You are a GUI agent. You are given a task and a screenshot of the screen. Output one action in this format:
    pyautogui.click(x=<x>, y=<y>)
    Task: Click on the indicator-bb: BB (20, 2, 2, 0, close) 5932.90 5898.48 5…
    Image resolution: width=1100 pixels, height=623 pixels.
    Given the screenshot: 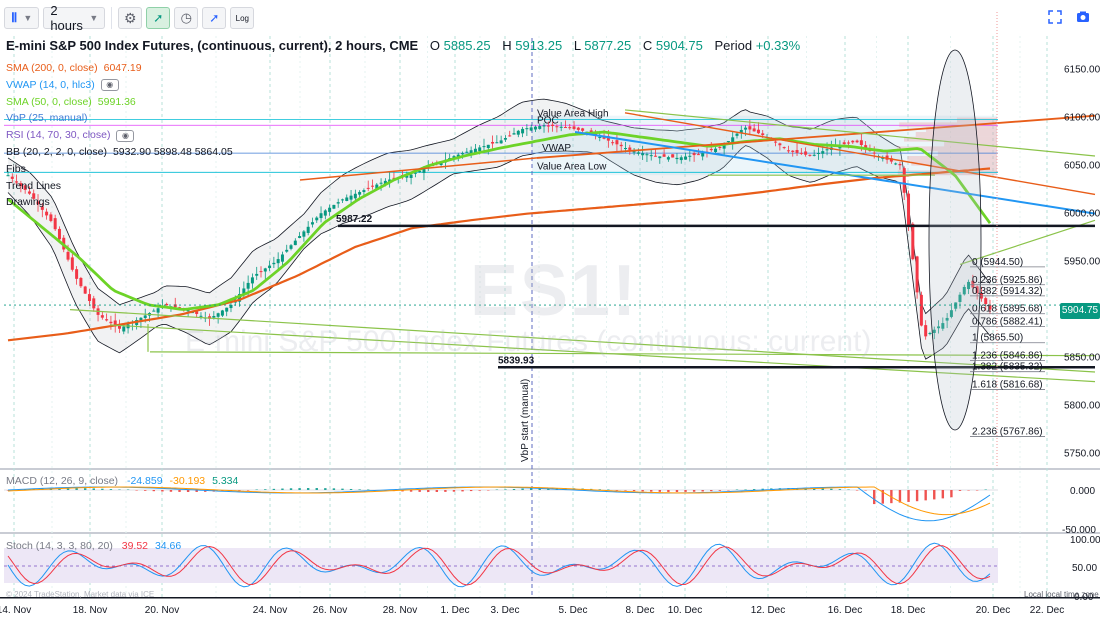 What is the action you would take?
    pyautogui.click(x=119, y=152)
    